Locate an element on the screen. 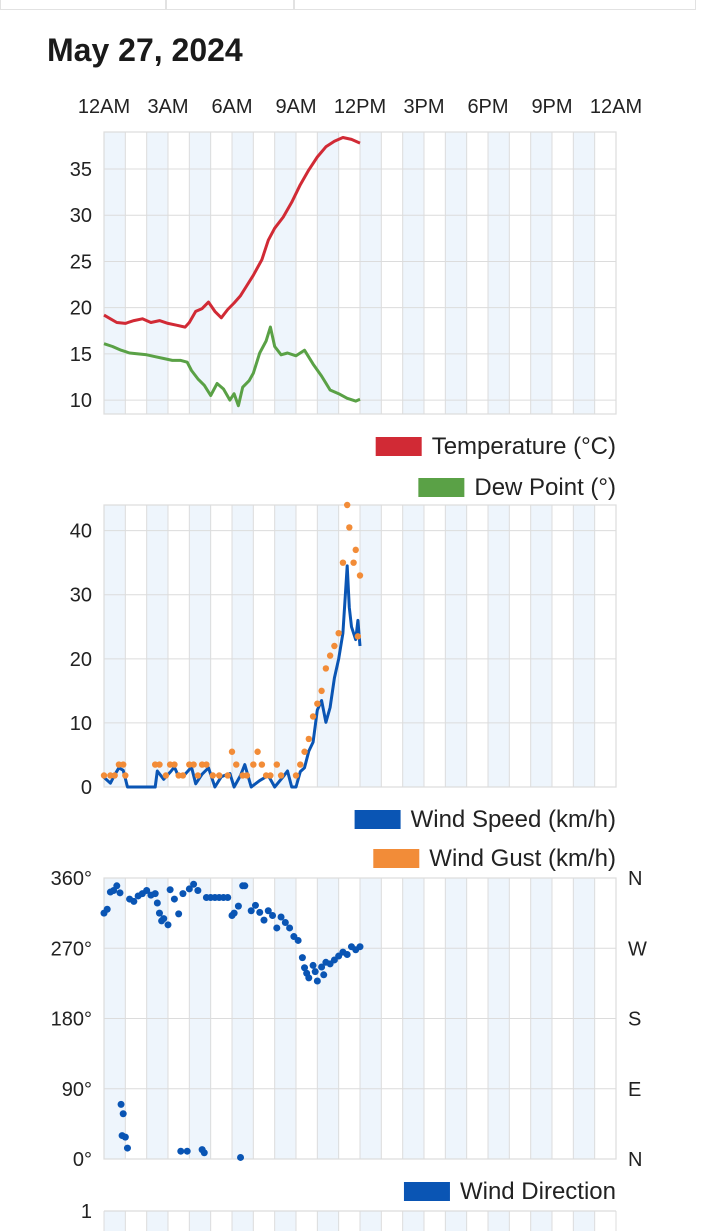 The width and height of the screenshot is (720, 1231). time-axis-label: 9AM is located at coordinates (295, 107).